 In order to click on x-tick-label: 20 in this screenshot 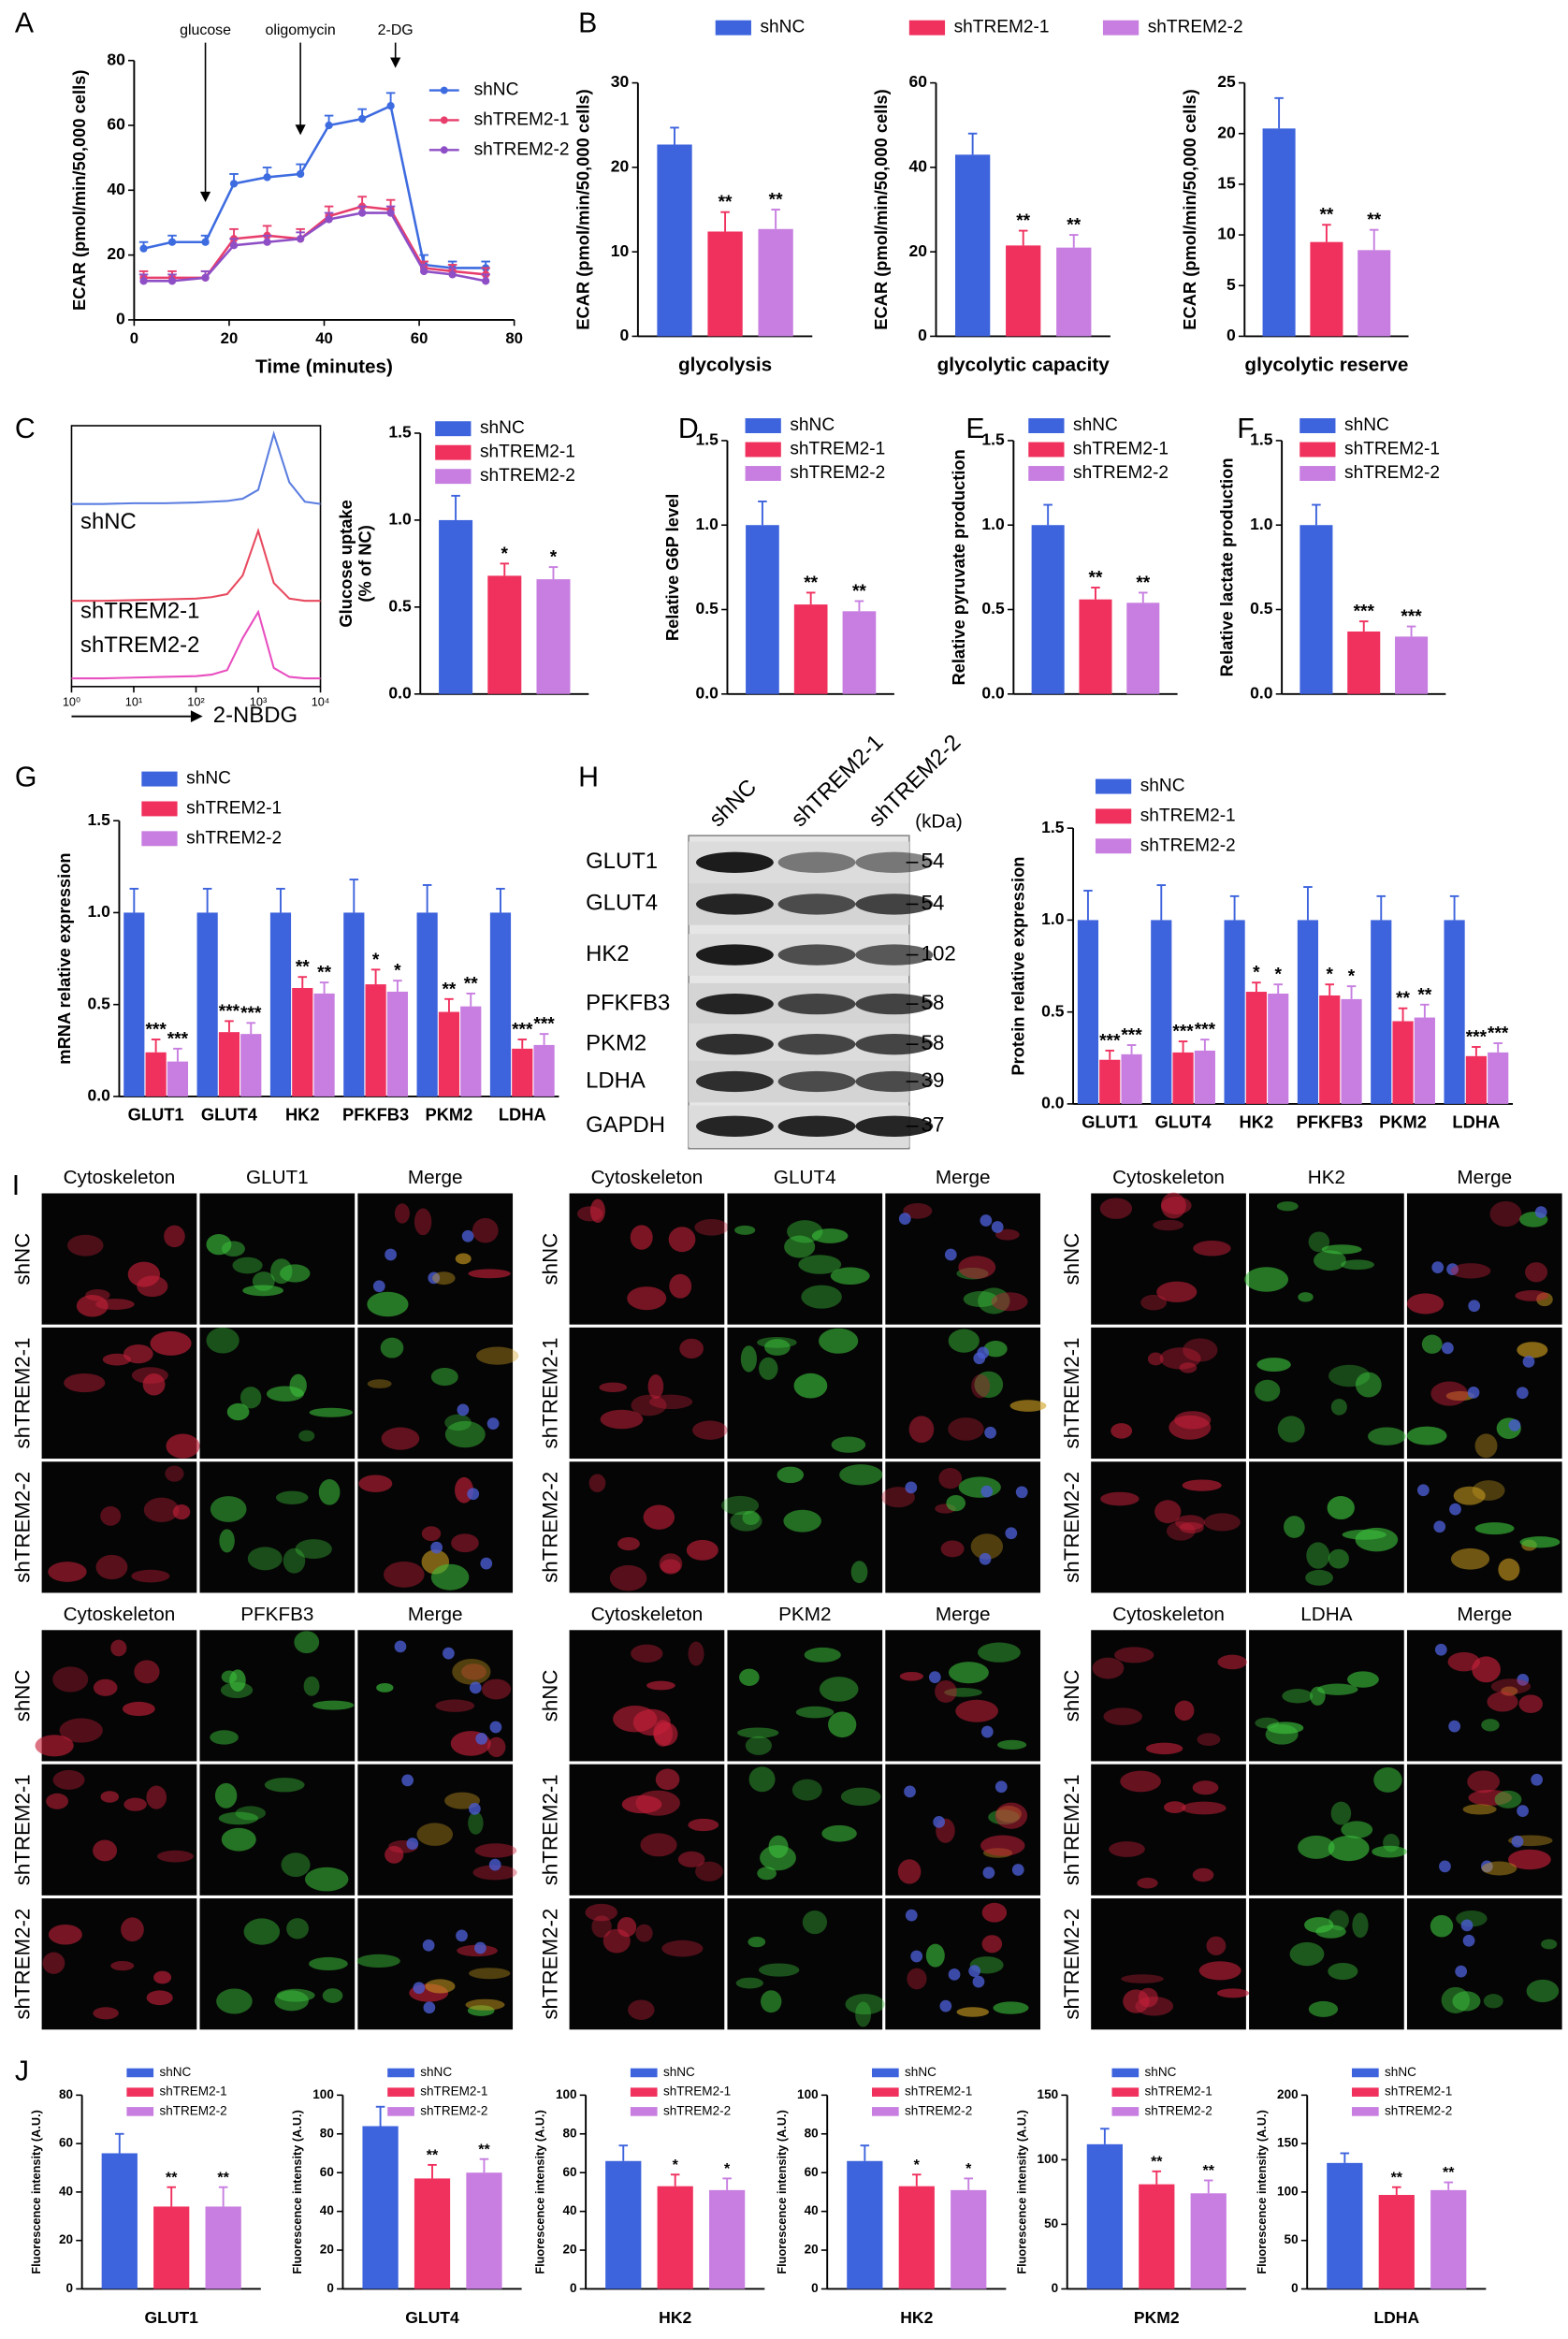, I will do `click(230, 338)`.